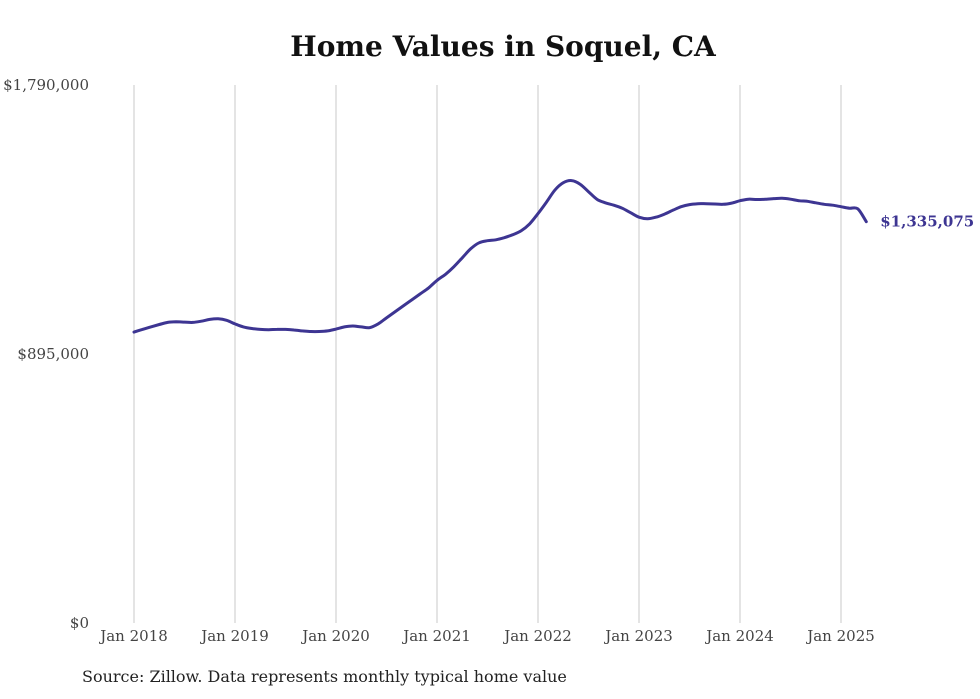 The height and width of the screenshot is (699, 980). Describe the element at coordinates (335, 636) in the screenshot. I see `x-tick-label: Jan 2020` at that location.